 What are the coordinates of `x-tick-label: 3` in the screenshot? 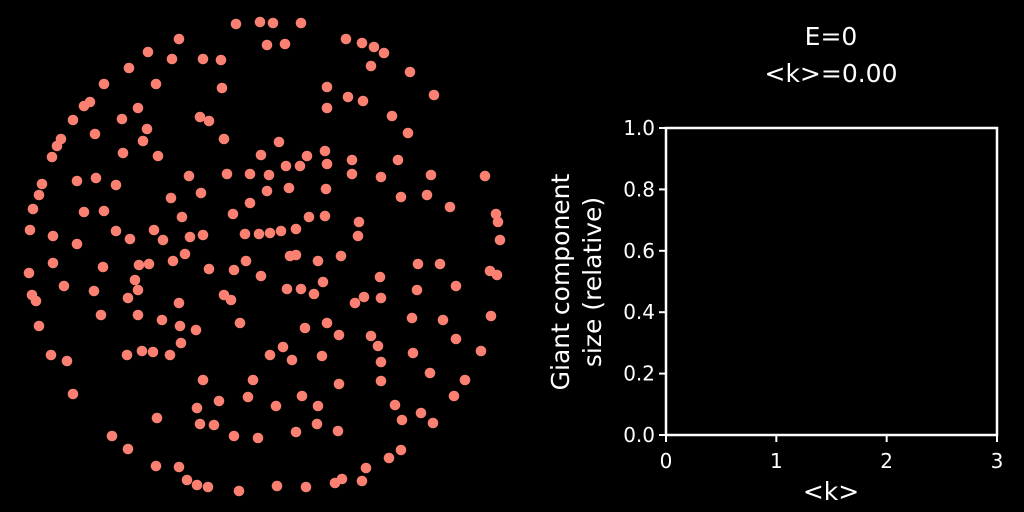 It's located at (997, 461).